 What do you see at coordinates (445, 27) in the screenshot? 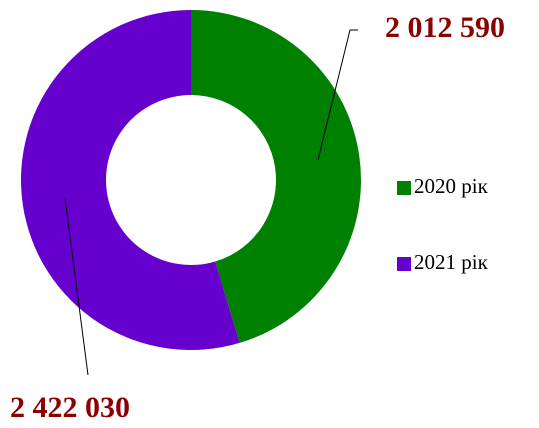
I see `data-label: 2 012 590` at bounding box center [445, 27].